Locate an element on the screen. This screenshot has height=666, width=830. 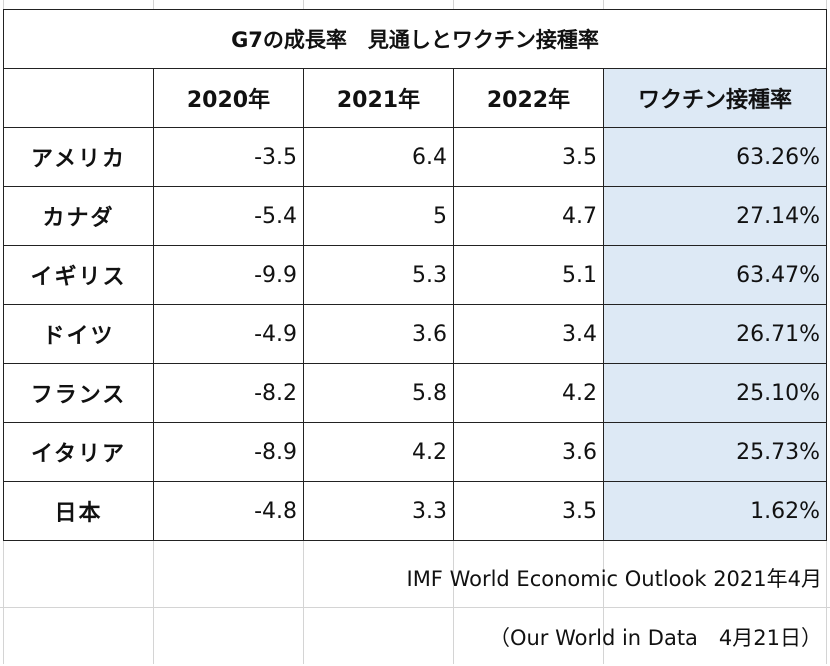
vaccination-rate-cell: 27.14% is located at coordinates (715, 216).